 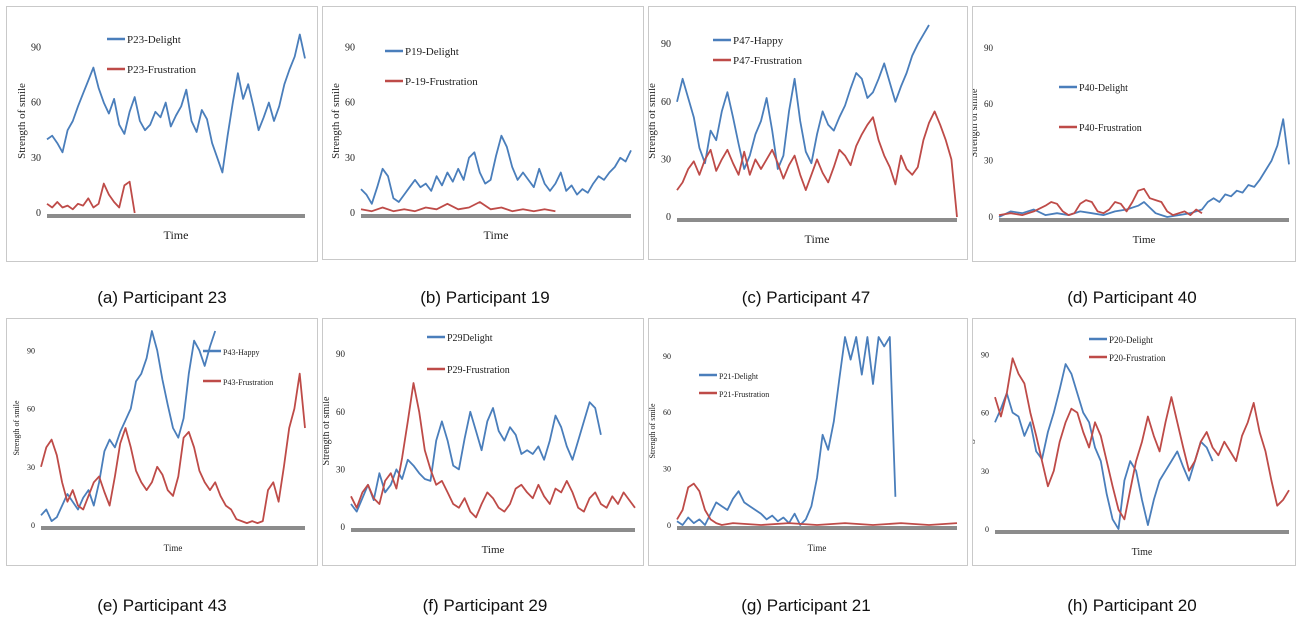 What do you see at coordinates (241, 352) in the screenshot?
I see `legend-label: P43-Happy` at bounding box center [241, 352].